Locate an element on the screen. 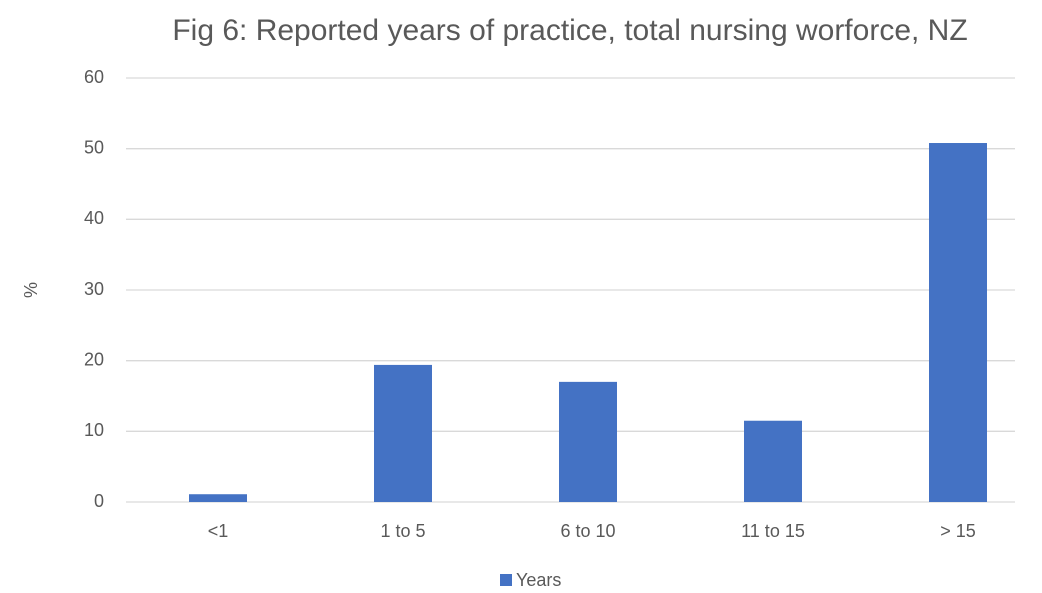 The image size is (1042, 593). legend-label: Years is located at coordinates (538, 580).